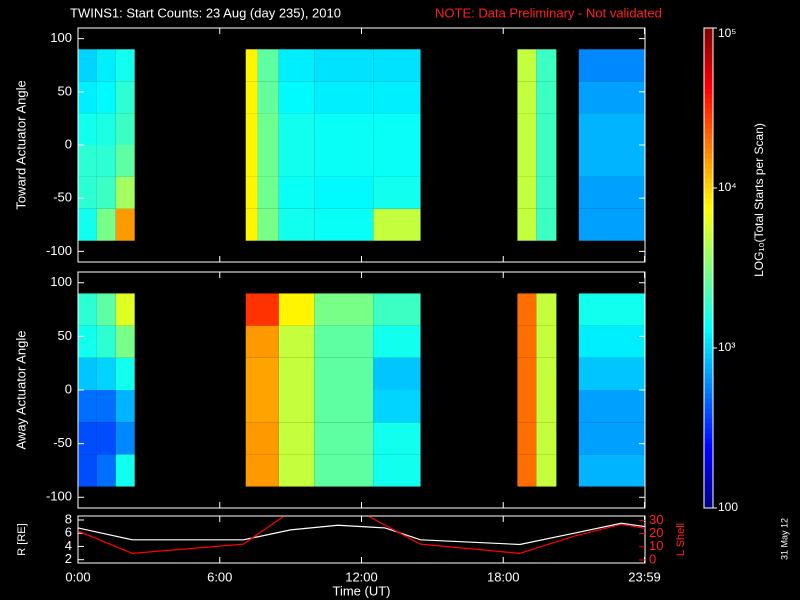 This screenshot has height=600, width=800. What do you see at coordinates (726, 347) in the screenshot?
I see `colorbar-tick-label: 10³` at bounding box center [726, 347].